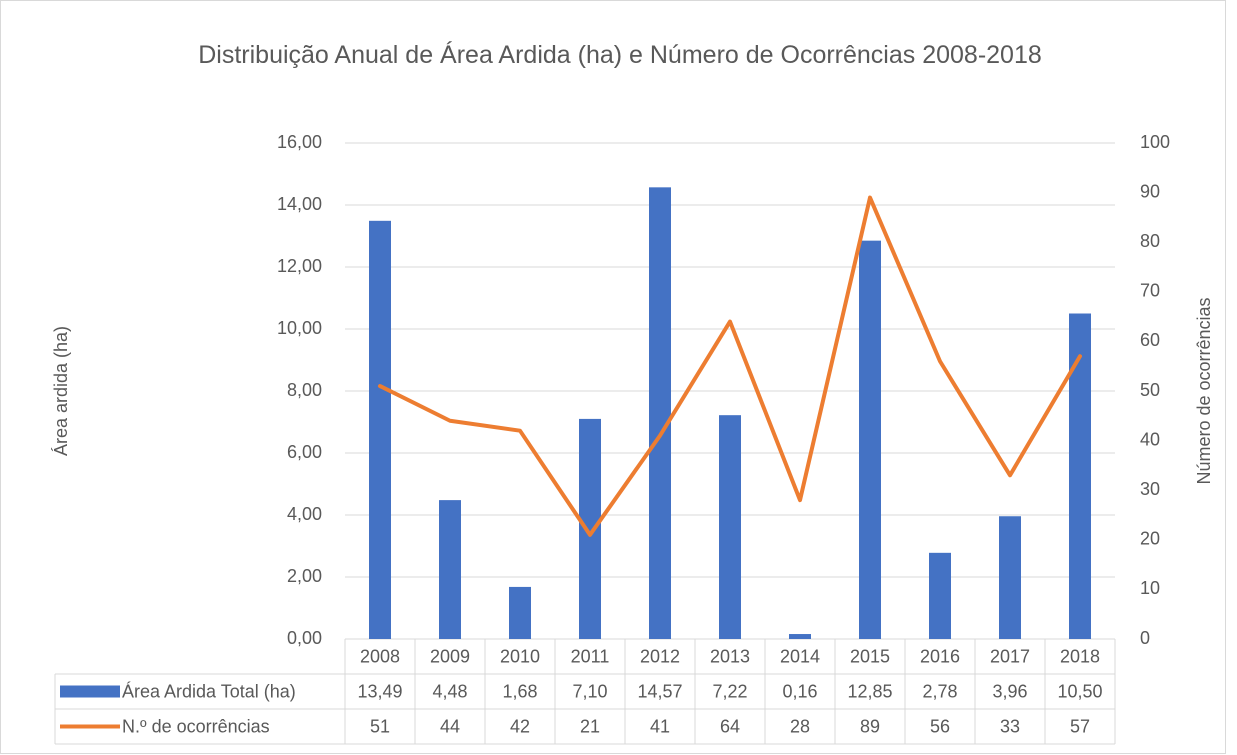 This screenshot has width=1237, height=755. I want to click on y2-tick-label: 90, so click(1150, 191).